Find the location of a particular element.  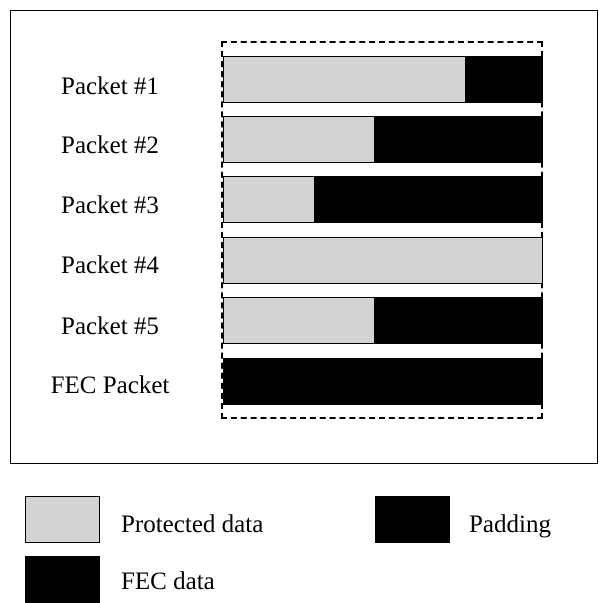

packet-2-bar is located at coordinates (383, 139).